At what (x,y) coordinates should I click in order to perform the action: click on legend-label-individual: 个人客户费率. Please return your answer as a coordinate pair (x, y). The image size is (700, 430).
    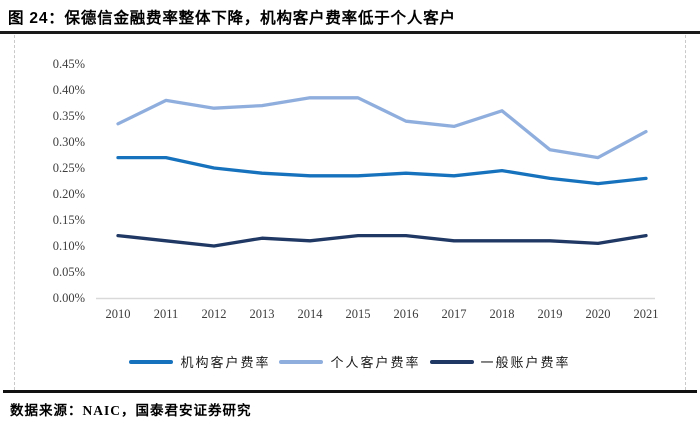
    Looking at the image, I should click on (375, 362).